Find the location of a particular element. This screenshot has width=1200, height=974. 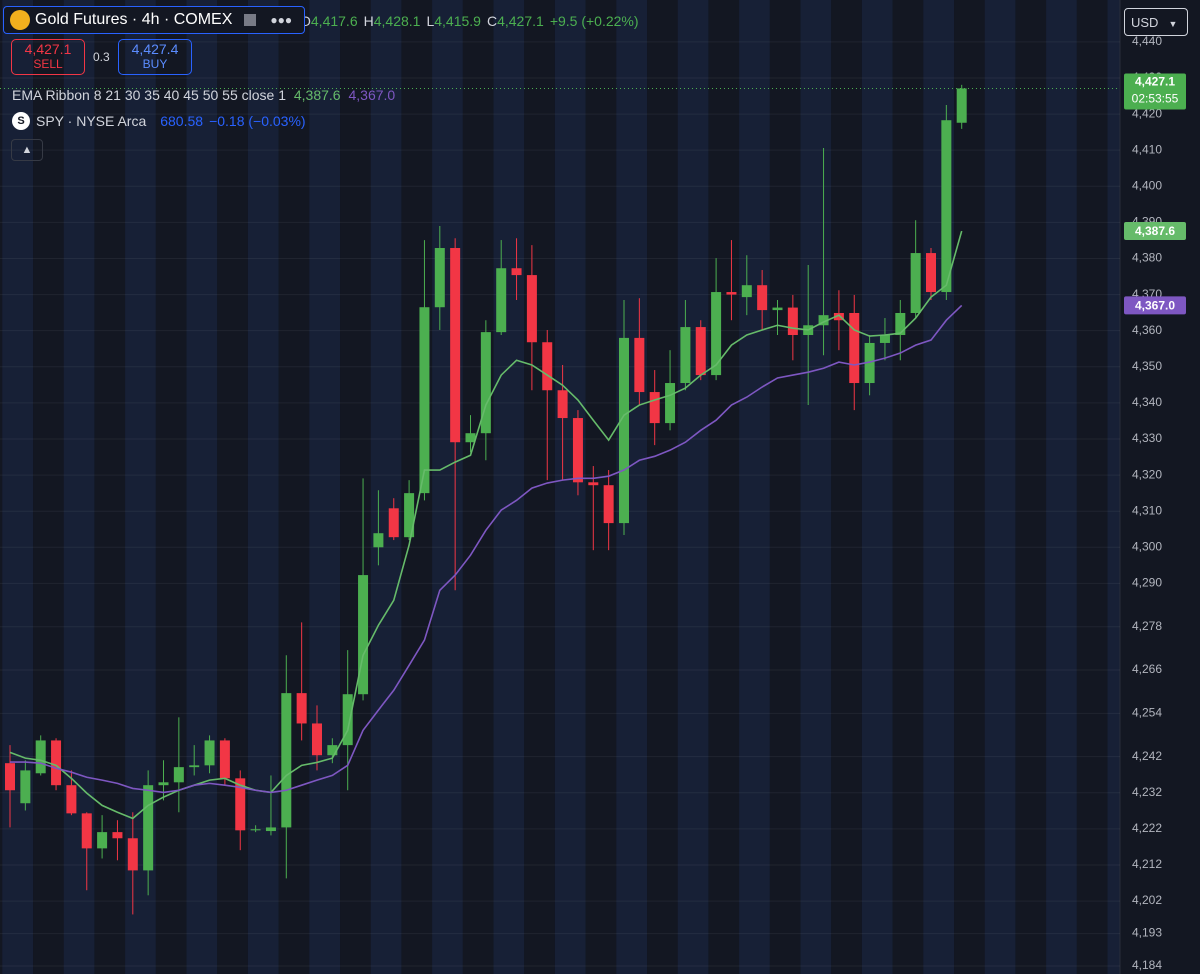

buy-button: 4,427.4 BUY is located at coordinates (155, 57).